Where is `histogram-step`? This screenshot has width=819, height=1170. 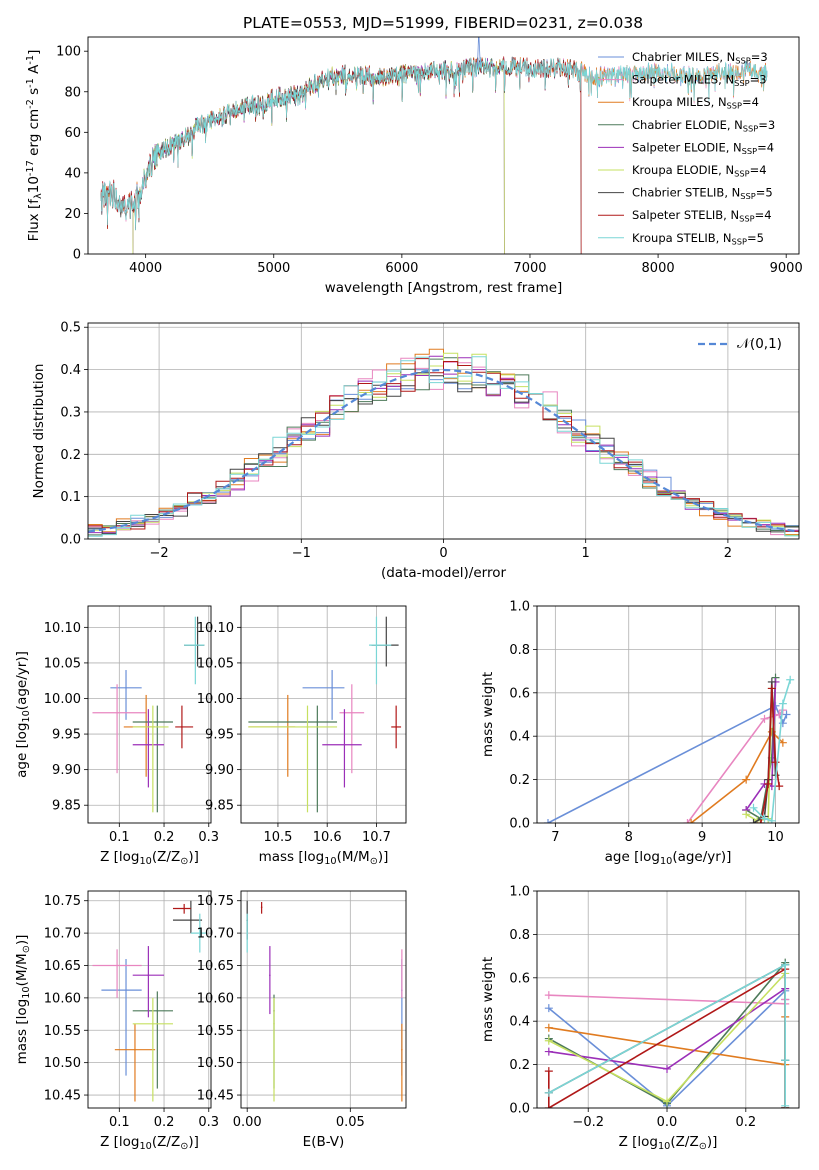
histogram-step is located at coordinates (443, 445).